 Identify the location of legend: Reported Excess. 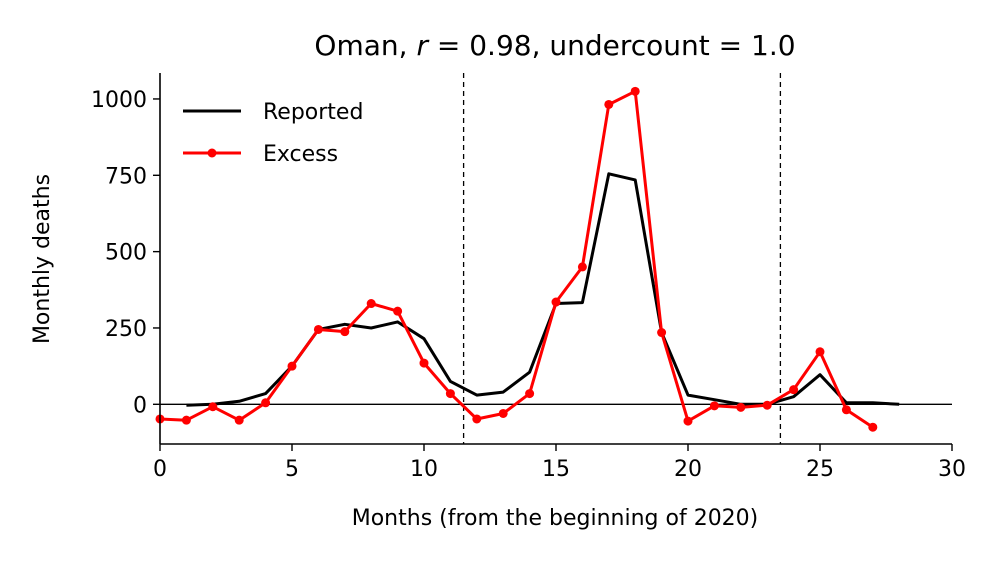
(273, 133).